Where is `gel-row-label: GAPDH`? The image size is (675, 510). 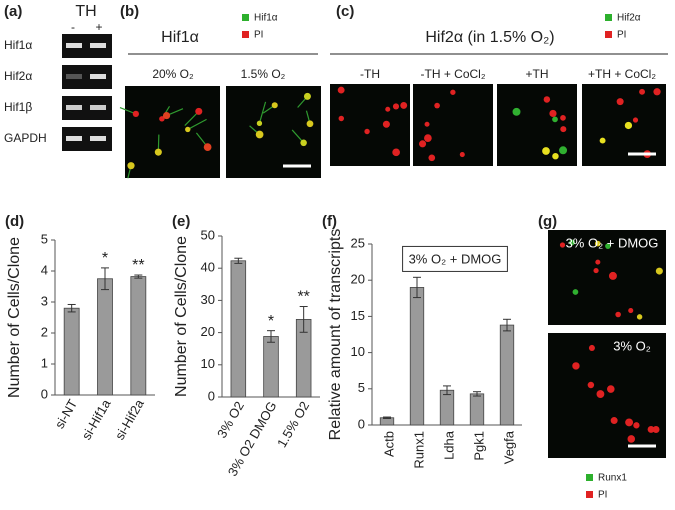 gel-row-label: GAPDH is located at coordinates (25, 138).